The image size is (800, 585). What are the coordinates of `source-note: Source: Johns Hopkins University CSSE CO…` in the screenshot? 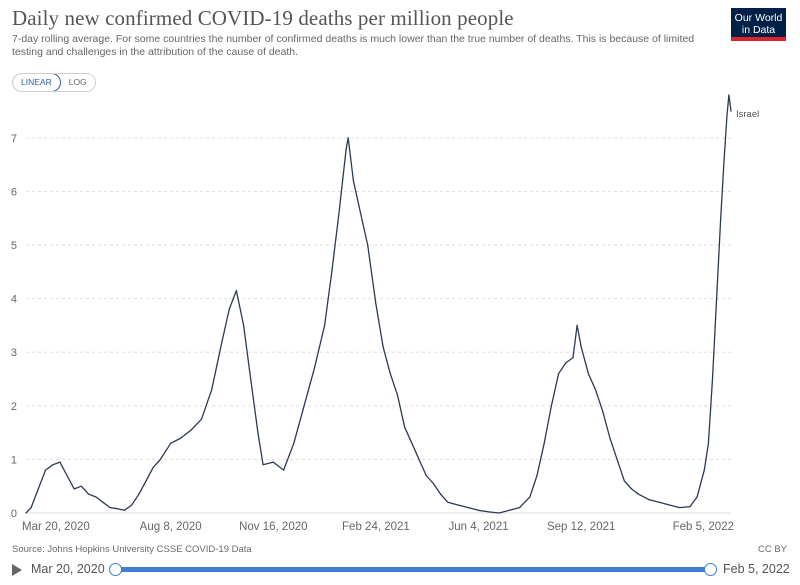 It's located at (132, 549).